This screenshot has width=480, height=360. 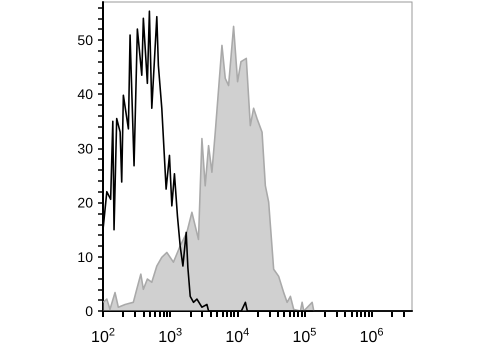 What do you see at coordinates (85, 148) in the screenshot?
I see `y-tick-label: 30` at bounding box center [85, 148].